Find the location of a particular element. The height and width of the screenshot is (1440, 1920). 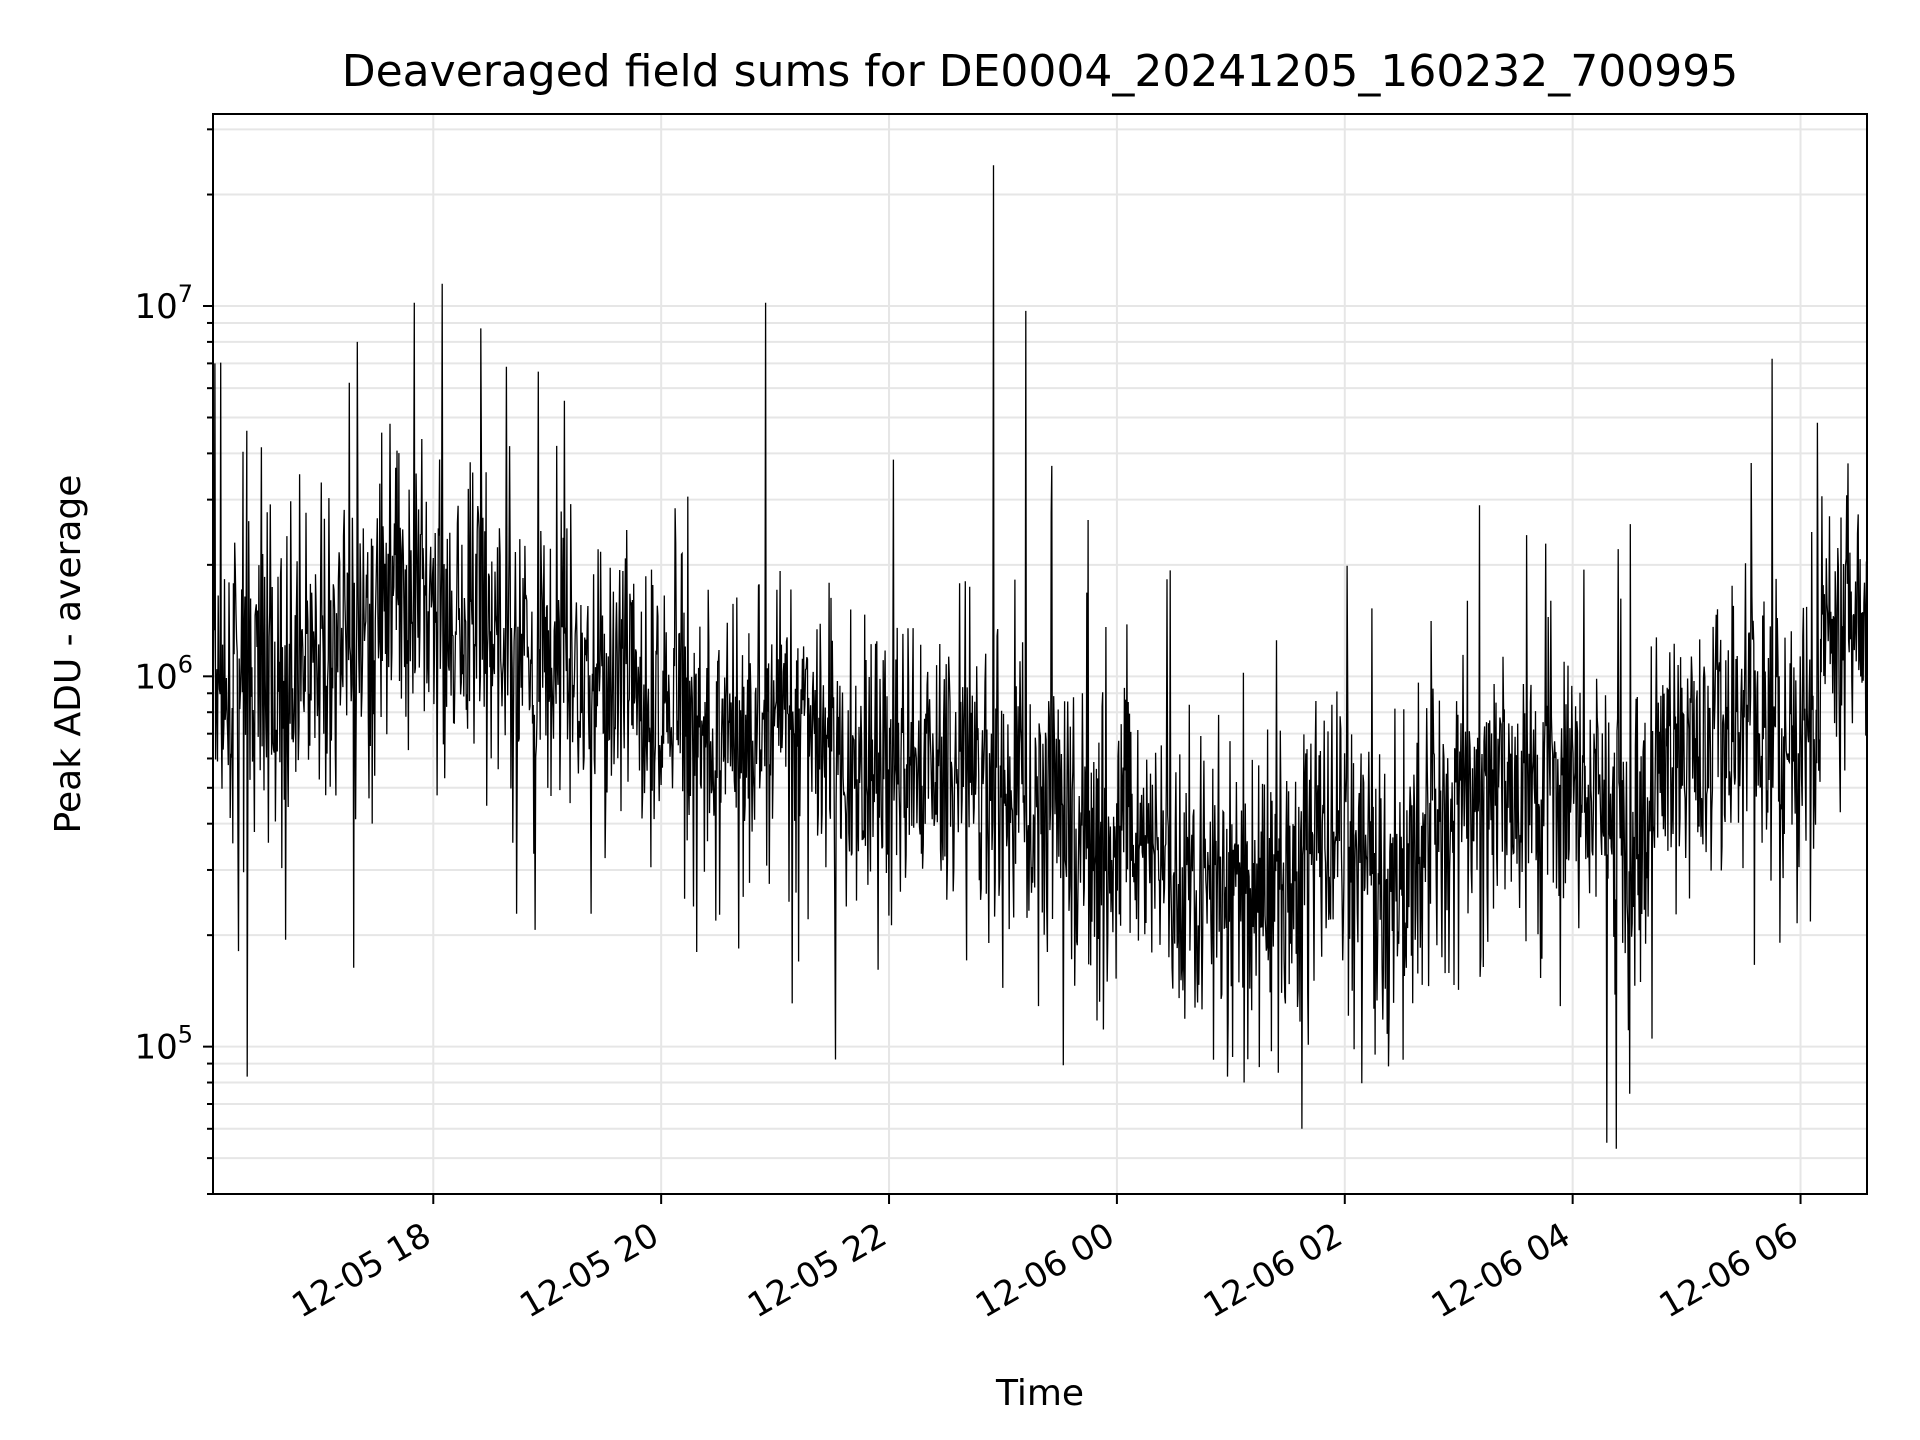

y-tick-label: 10⁷ is located at coordinates (163, 303).